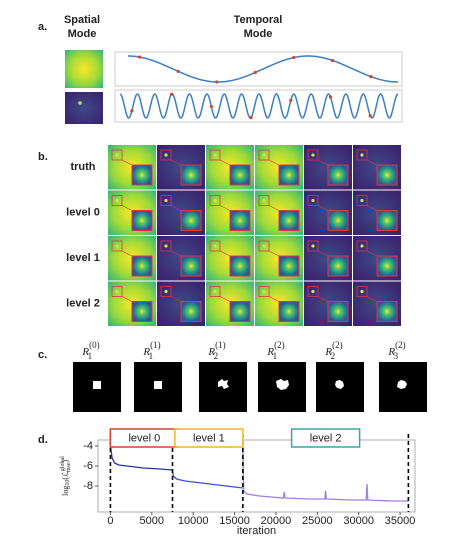 The height and width of the screenshot is (547, 474). Describe the element at coordinates (88, 446) in the screenshot. I see `y-tick-label: -4` at that location.